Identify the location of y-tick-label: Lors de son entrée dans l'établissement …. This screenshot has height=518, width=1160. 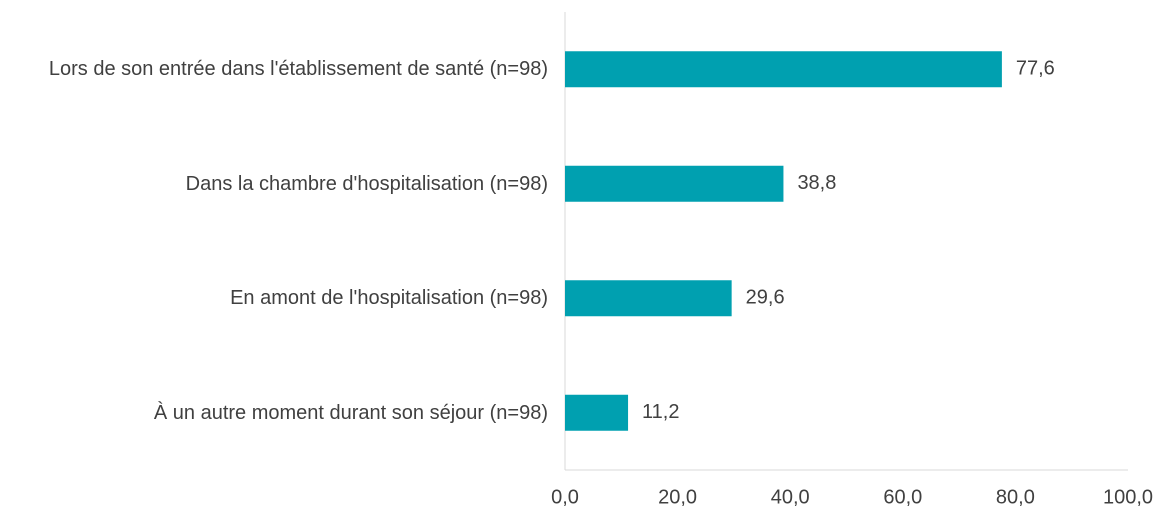
(298, 69).